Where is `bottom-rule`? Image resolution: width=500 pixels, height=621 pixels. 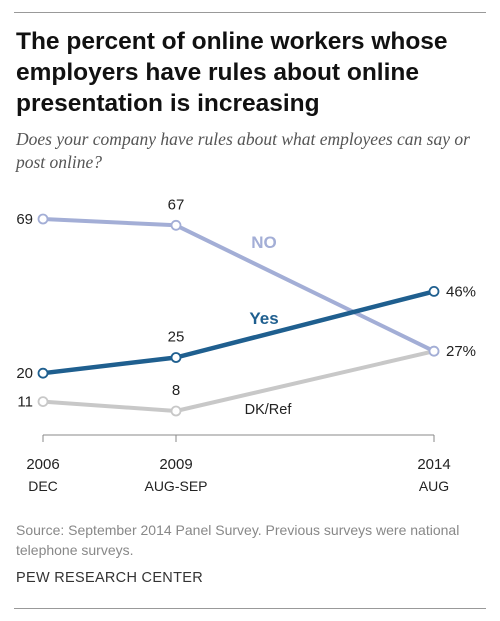
bottom-rule is located at coordinates (250, 608).